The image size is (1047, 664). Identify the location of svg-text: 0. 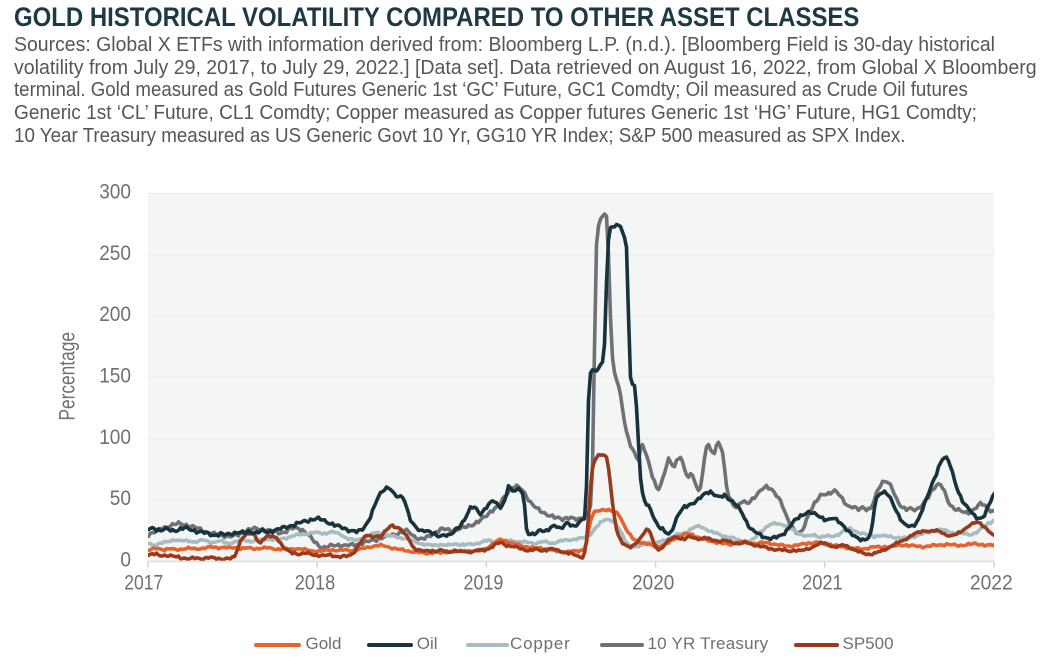
(125, 560).